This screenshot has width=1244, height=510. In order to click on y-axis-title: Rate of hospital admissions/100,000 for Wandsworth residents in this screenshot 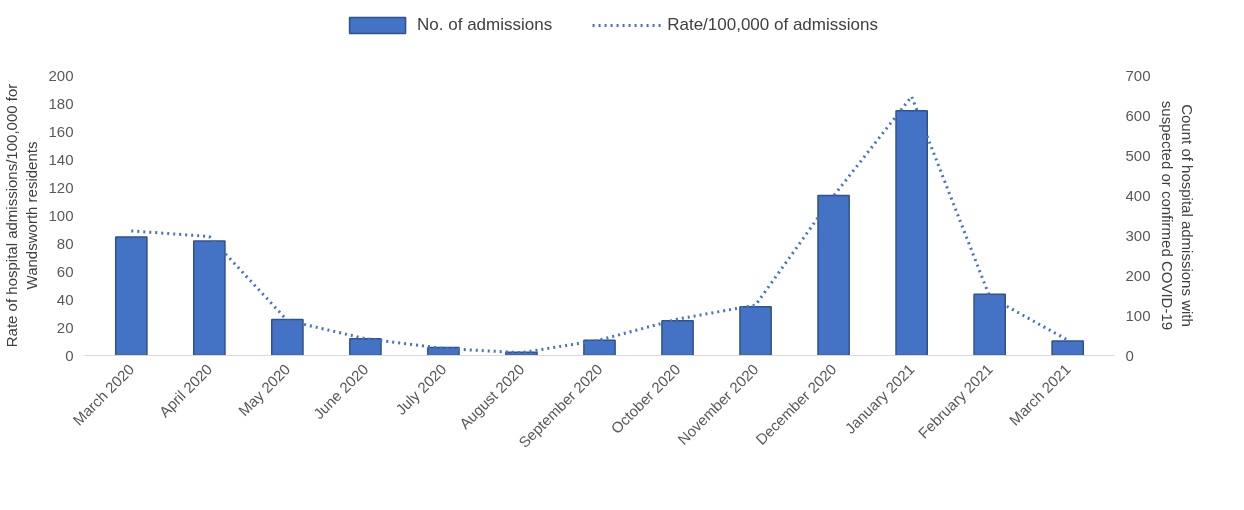, I will do `click(22, 215)`.